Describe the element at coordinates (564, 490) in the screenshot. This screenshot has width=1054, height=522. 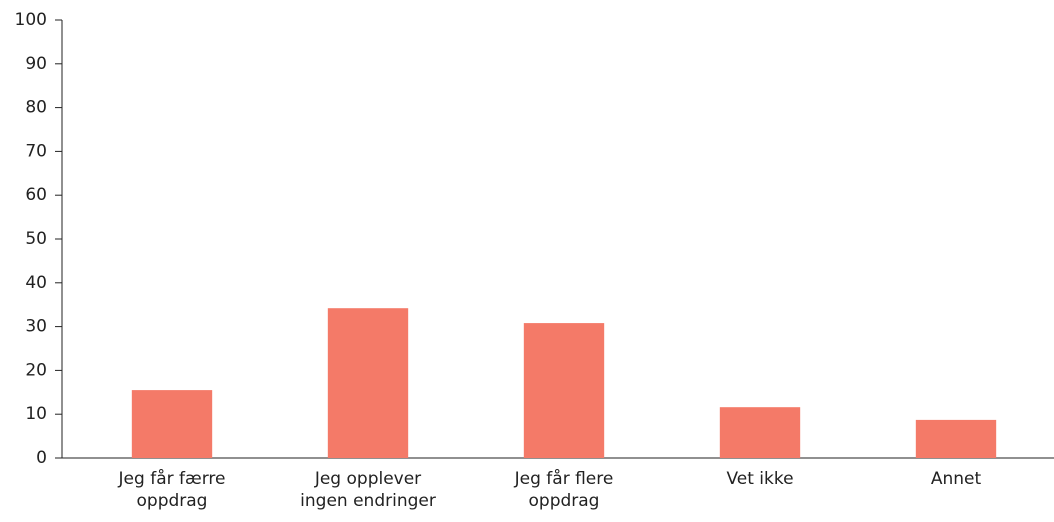
I see `x-tick-label: Jeg får flere oppdrag` at that location.